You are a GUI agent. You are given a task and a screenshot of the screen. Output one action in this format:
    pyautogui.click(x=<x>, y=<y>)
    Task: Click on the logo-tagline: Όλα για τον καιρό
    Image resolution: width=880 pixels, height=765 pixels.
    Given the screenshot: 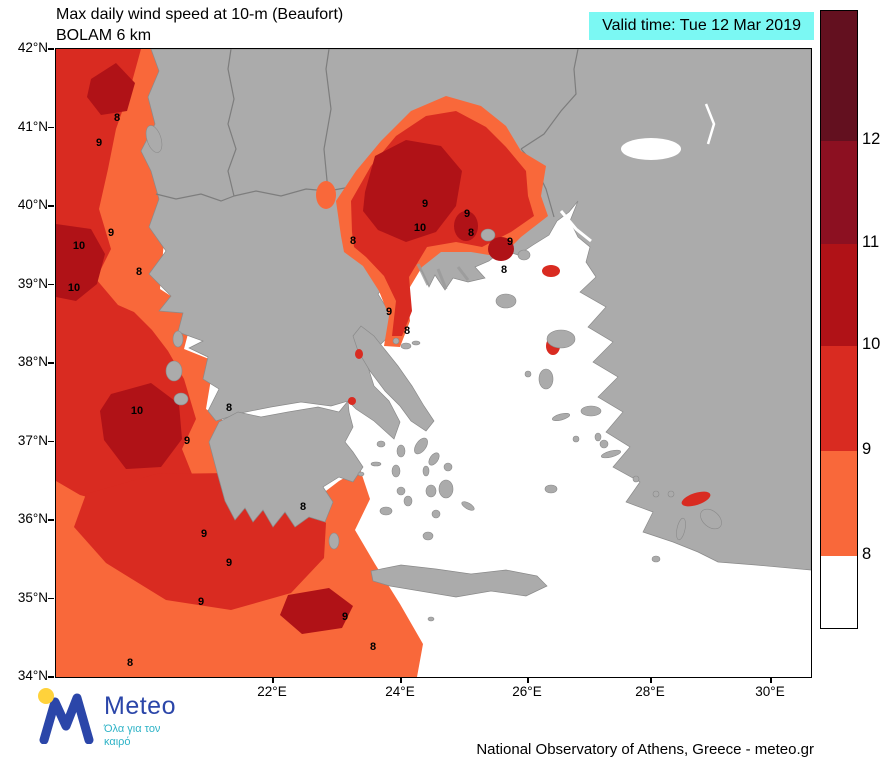 What is the action you would take?
    pyautogui.click(x=132, y=735)
    